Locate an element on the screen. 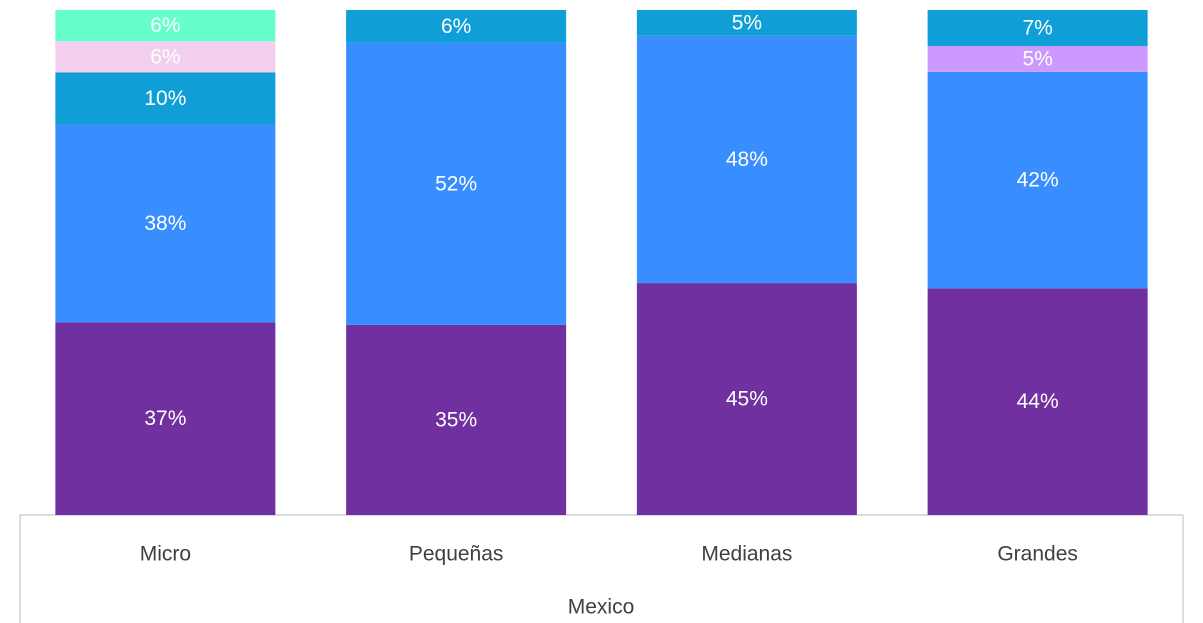 This screenshot has height=623, width=1203. data-label: 10% is located at coordinates (165, 98).